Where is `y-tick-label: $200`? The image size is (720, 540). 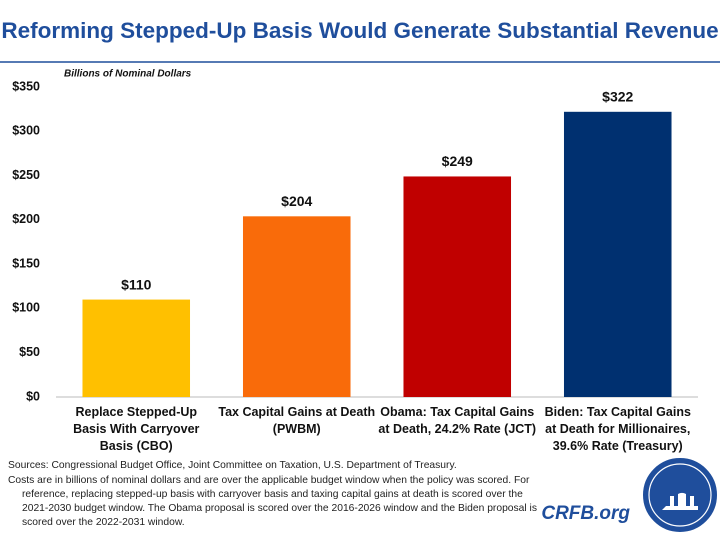 y-tick-label: $200 is located at coordinates (26, 219).